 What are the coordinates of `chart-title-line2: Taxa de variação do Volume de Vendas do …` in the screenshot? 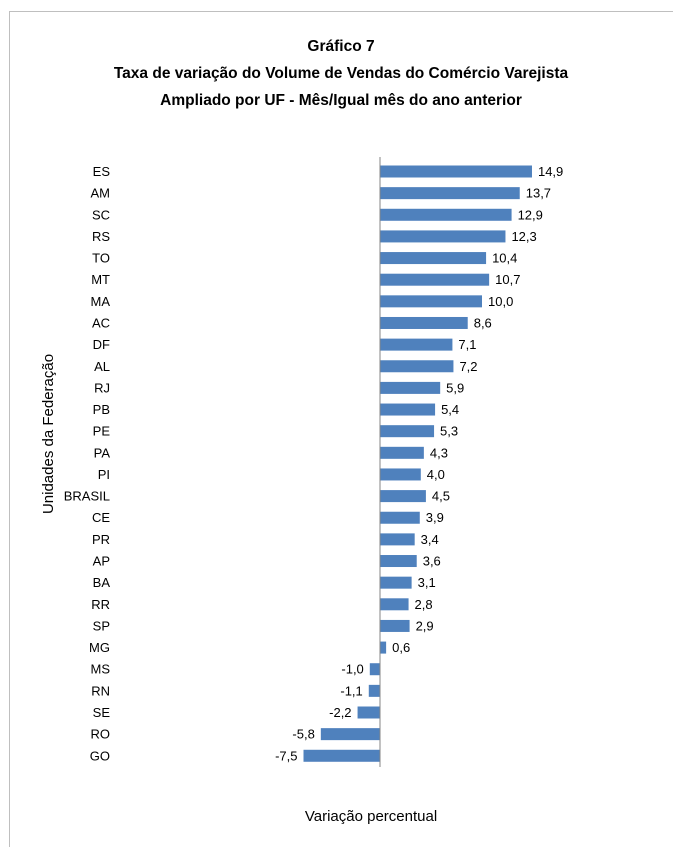 It's located at (341, 73).